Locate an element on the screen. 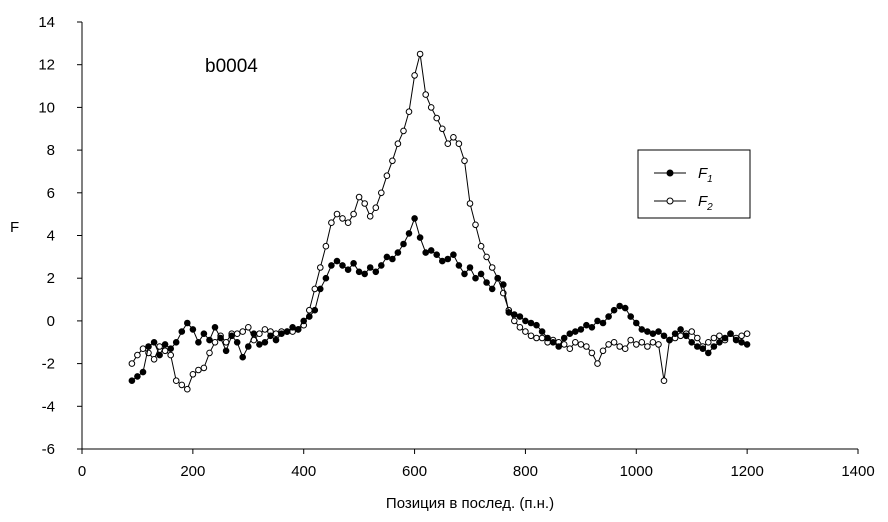  y-tick-label: -4 is located at coordinates (48, 406).